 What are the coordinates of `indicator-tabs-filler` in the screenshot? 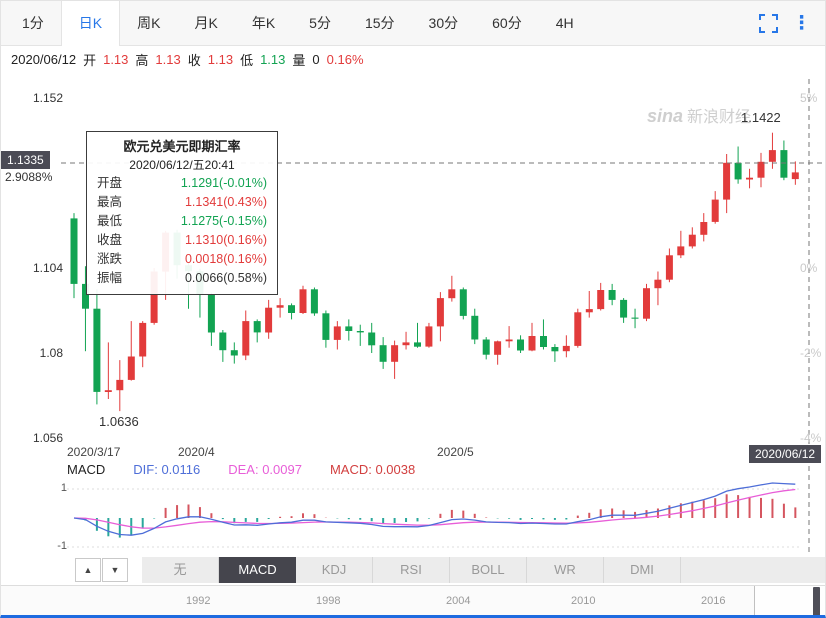 It's located at (753, 569).